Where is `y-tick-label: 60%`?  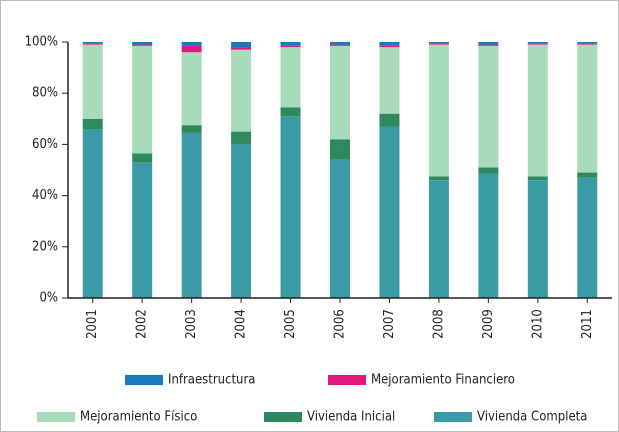 y-tick-label: 60% is located at coordinates (45, 144).